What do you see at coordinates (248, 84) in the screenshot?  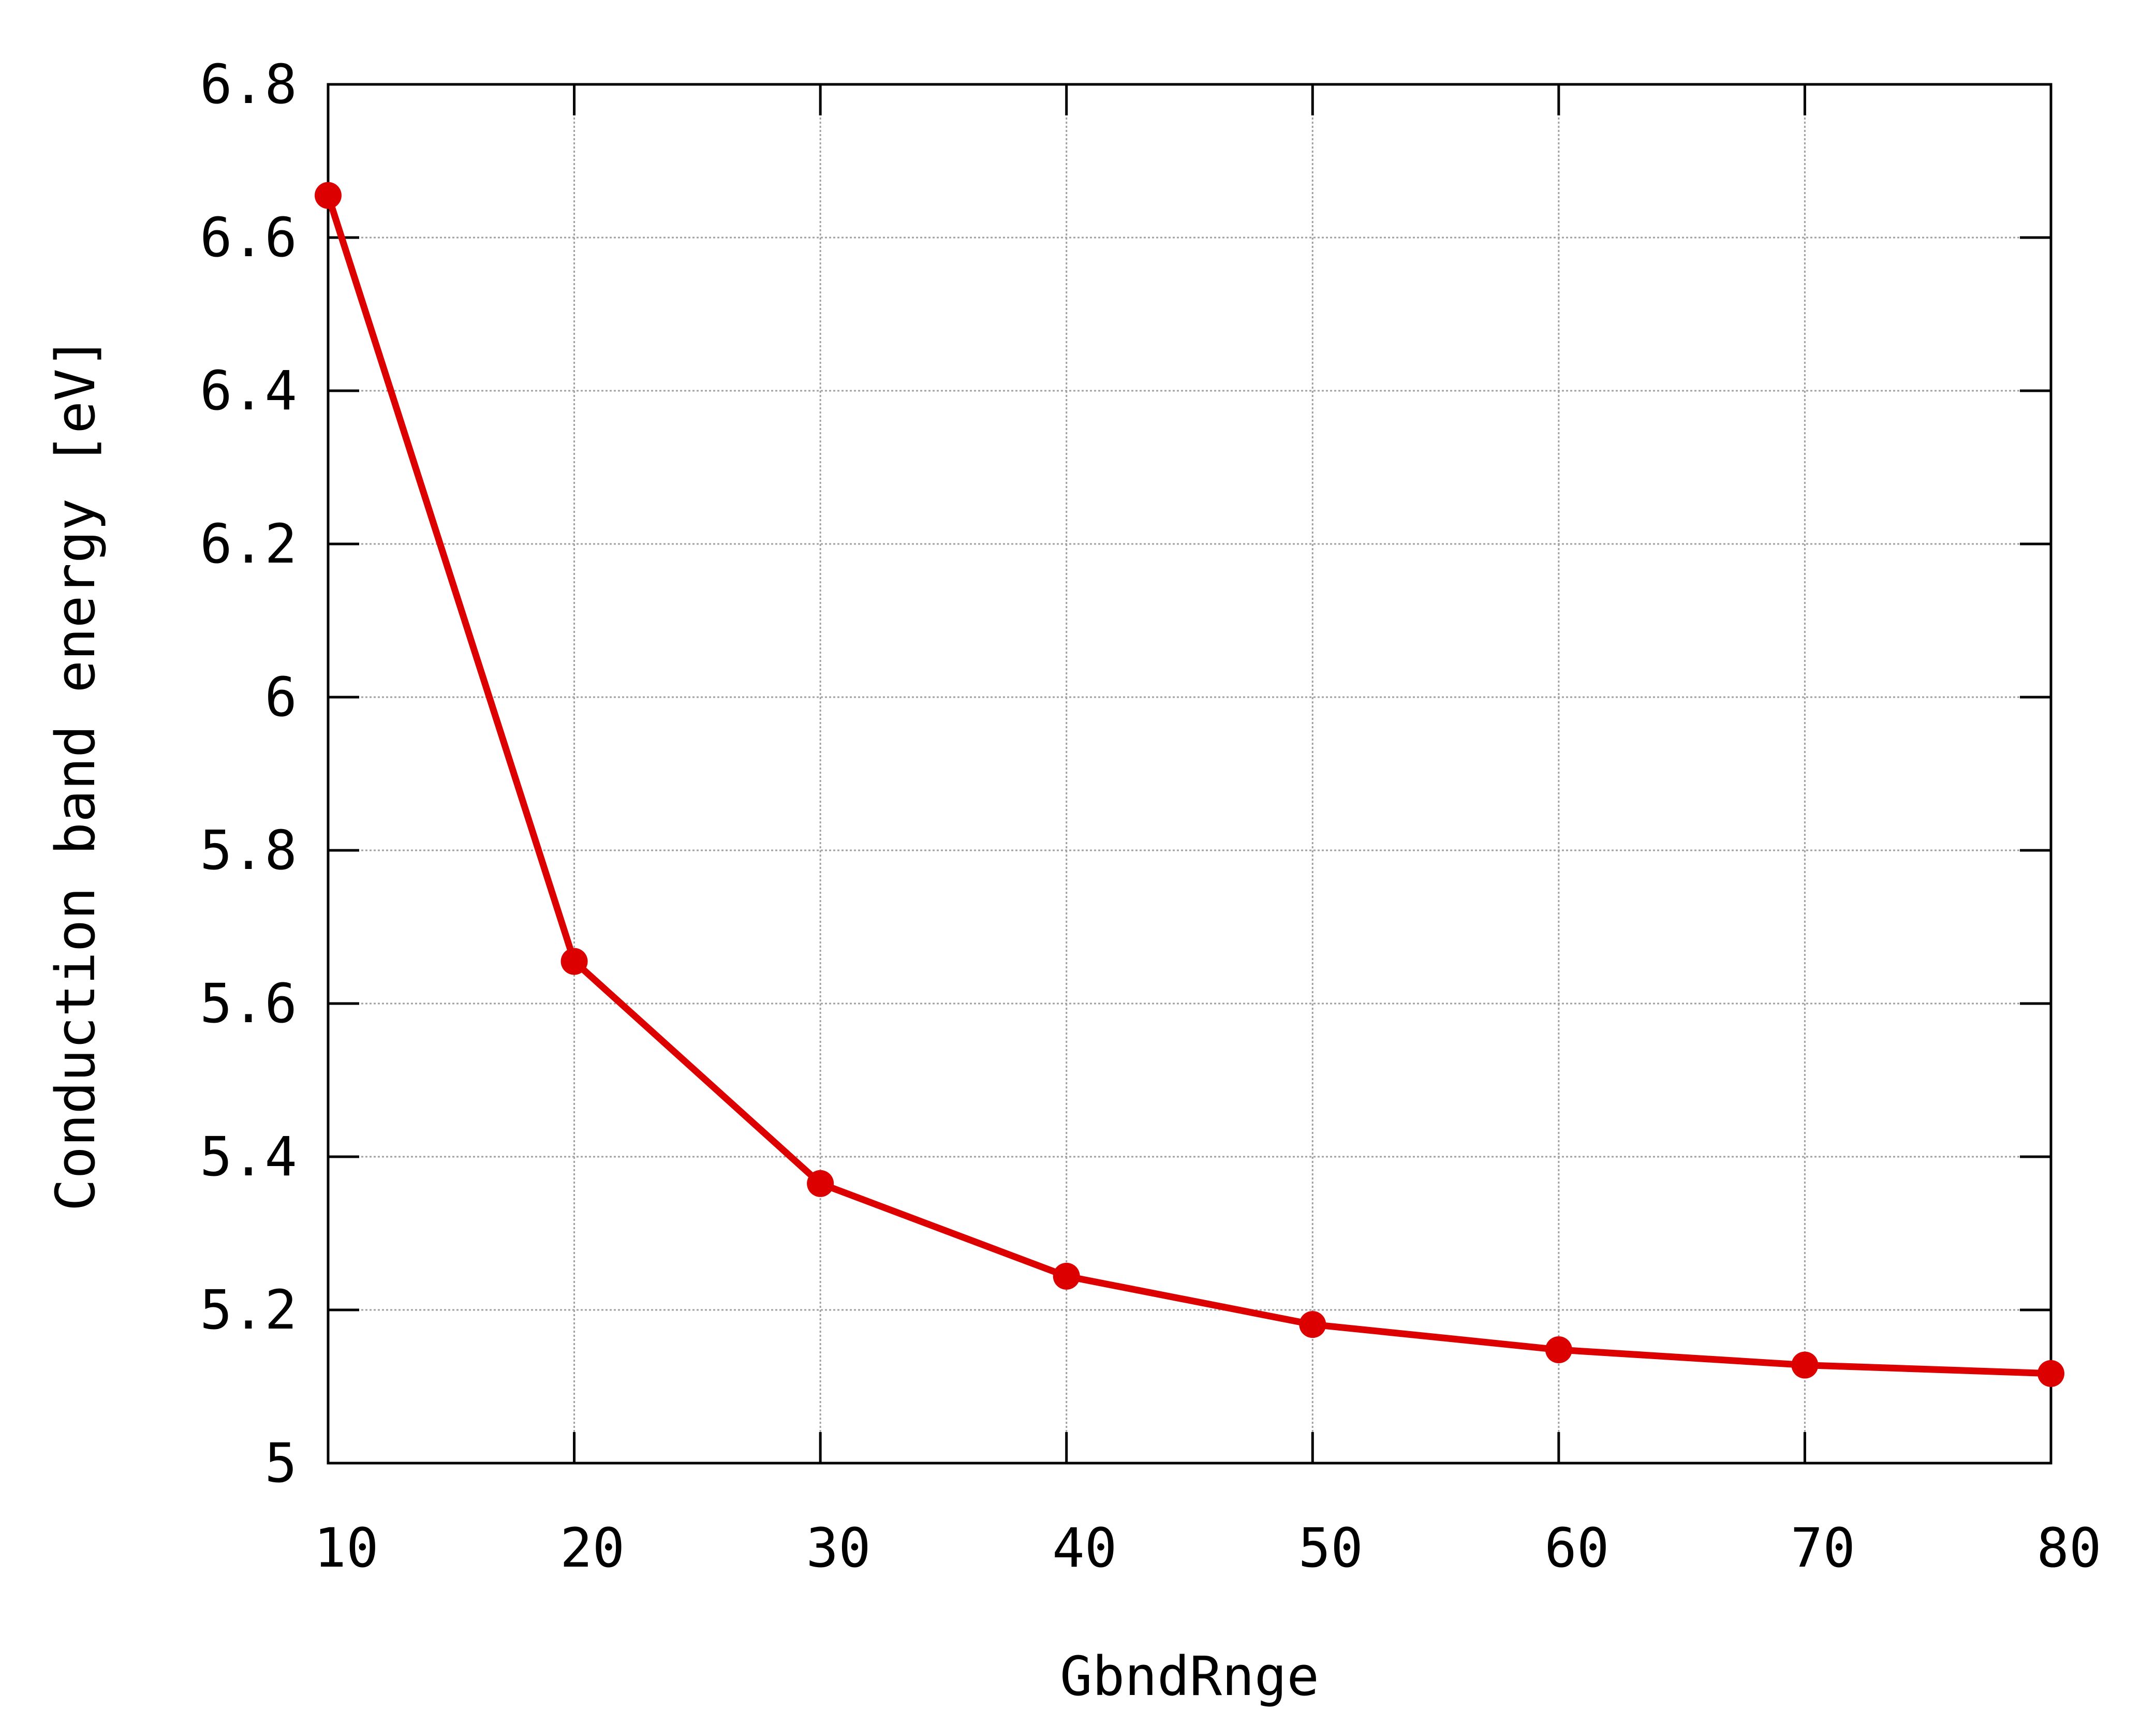 I see `y-tick-label: 6.8` at bounding box center [248, 84].